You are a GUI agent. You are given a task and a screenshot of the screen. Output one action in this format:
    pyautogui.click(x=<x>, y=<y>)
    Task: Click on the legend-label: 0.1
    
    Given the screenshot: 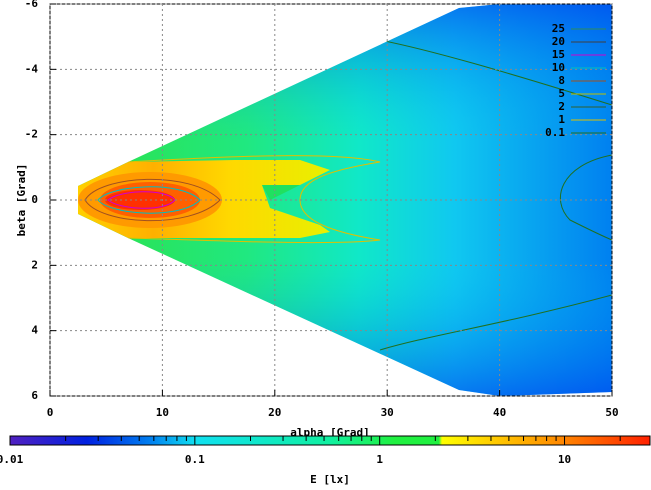 What is the action you would take?
    pyautogui.click(x=555, y=132)
    